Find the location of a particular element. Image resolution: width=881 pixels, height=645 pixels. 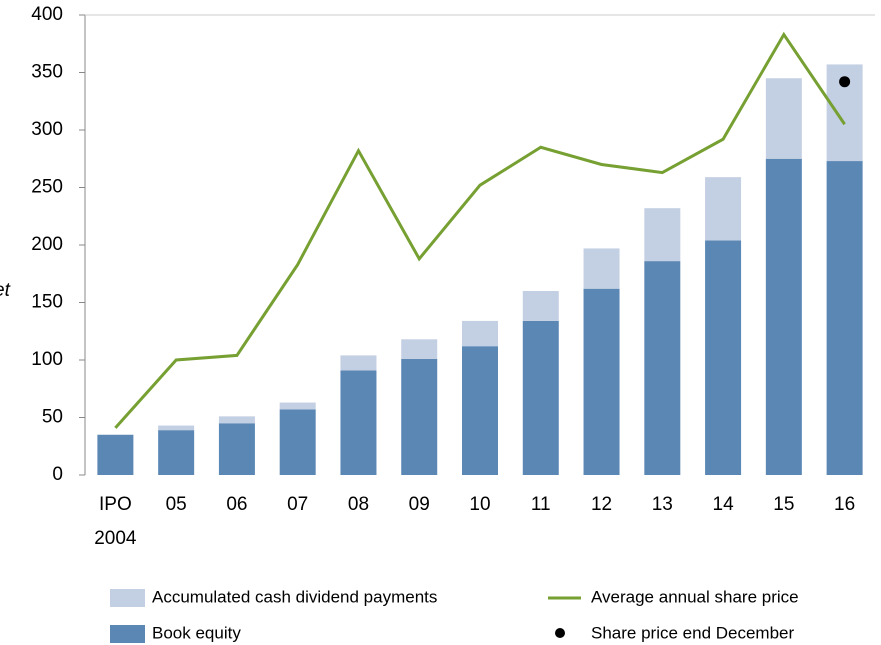

legend-label: Average annual share price is located at coordinates (695, 596).